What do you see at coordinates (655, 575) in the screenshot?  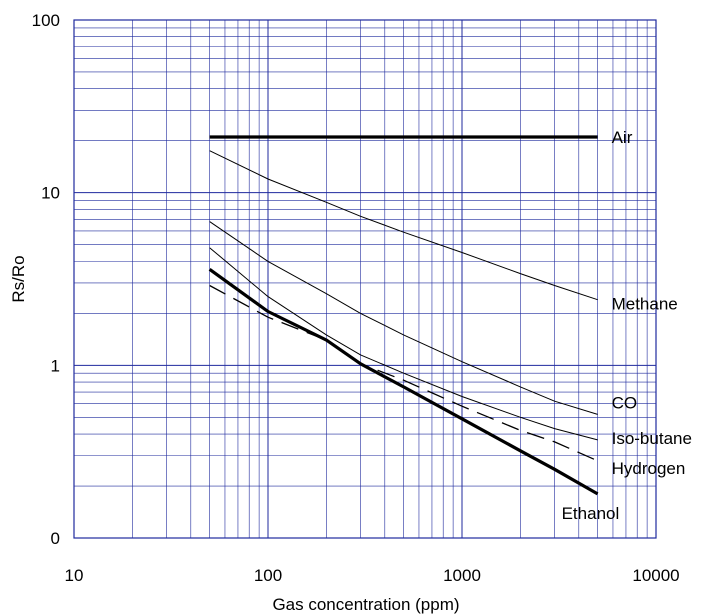 I see `x-tick-label: 10000` at bounding box center [655, 575].